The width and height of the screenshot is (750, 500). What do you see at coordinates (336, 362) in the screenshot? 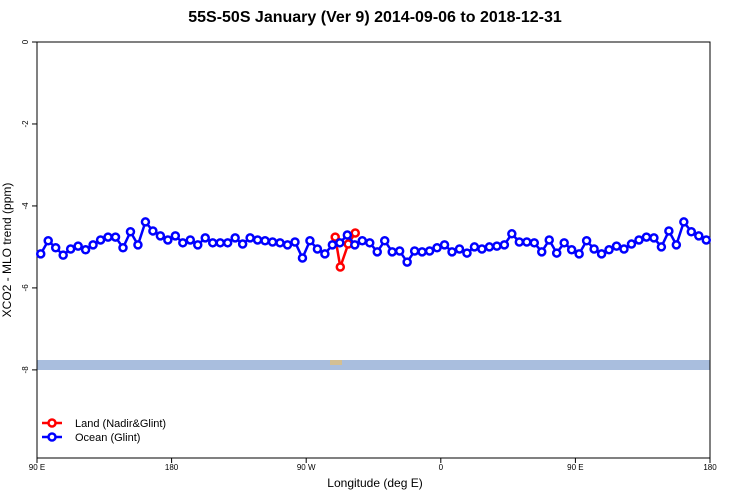
I see `map-land` at bounding box center [336, 362].